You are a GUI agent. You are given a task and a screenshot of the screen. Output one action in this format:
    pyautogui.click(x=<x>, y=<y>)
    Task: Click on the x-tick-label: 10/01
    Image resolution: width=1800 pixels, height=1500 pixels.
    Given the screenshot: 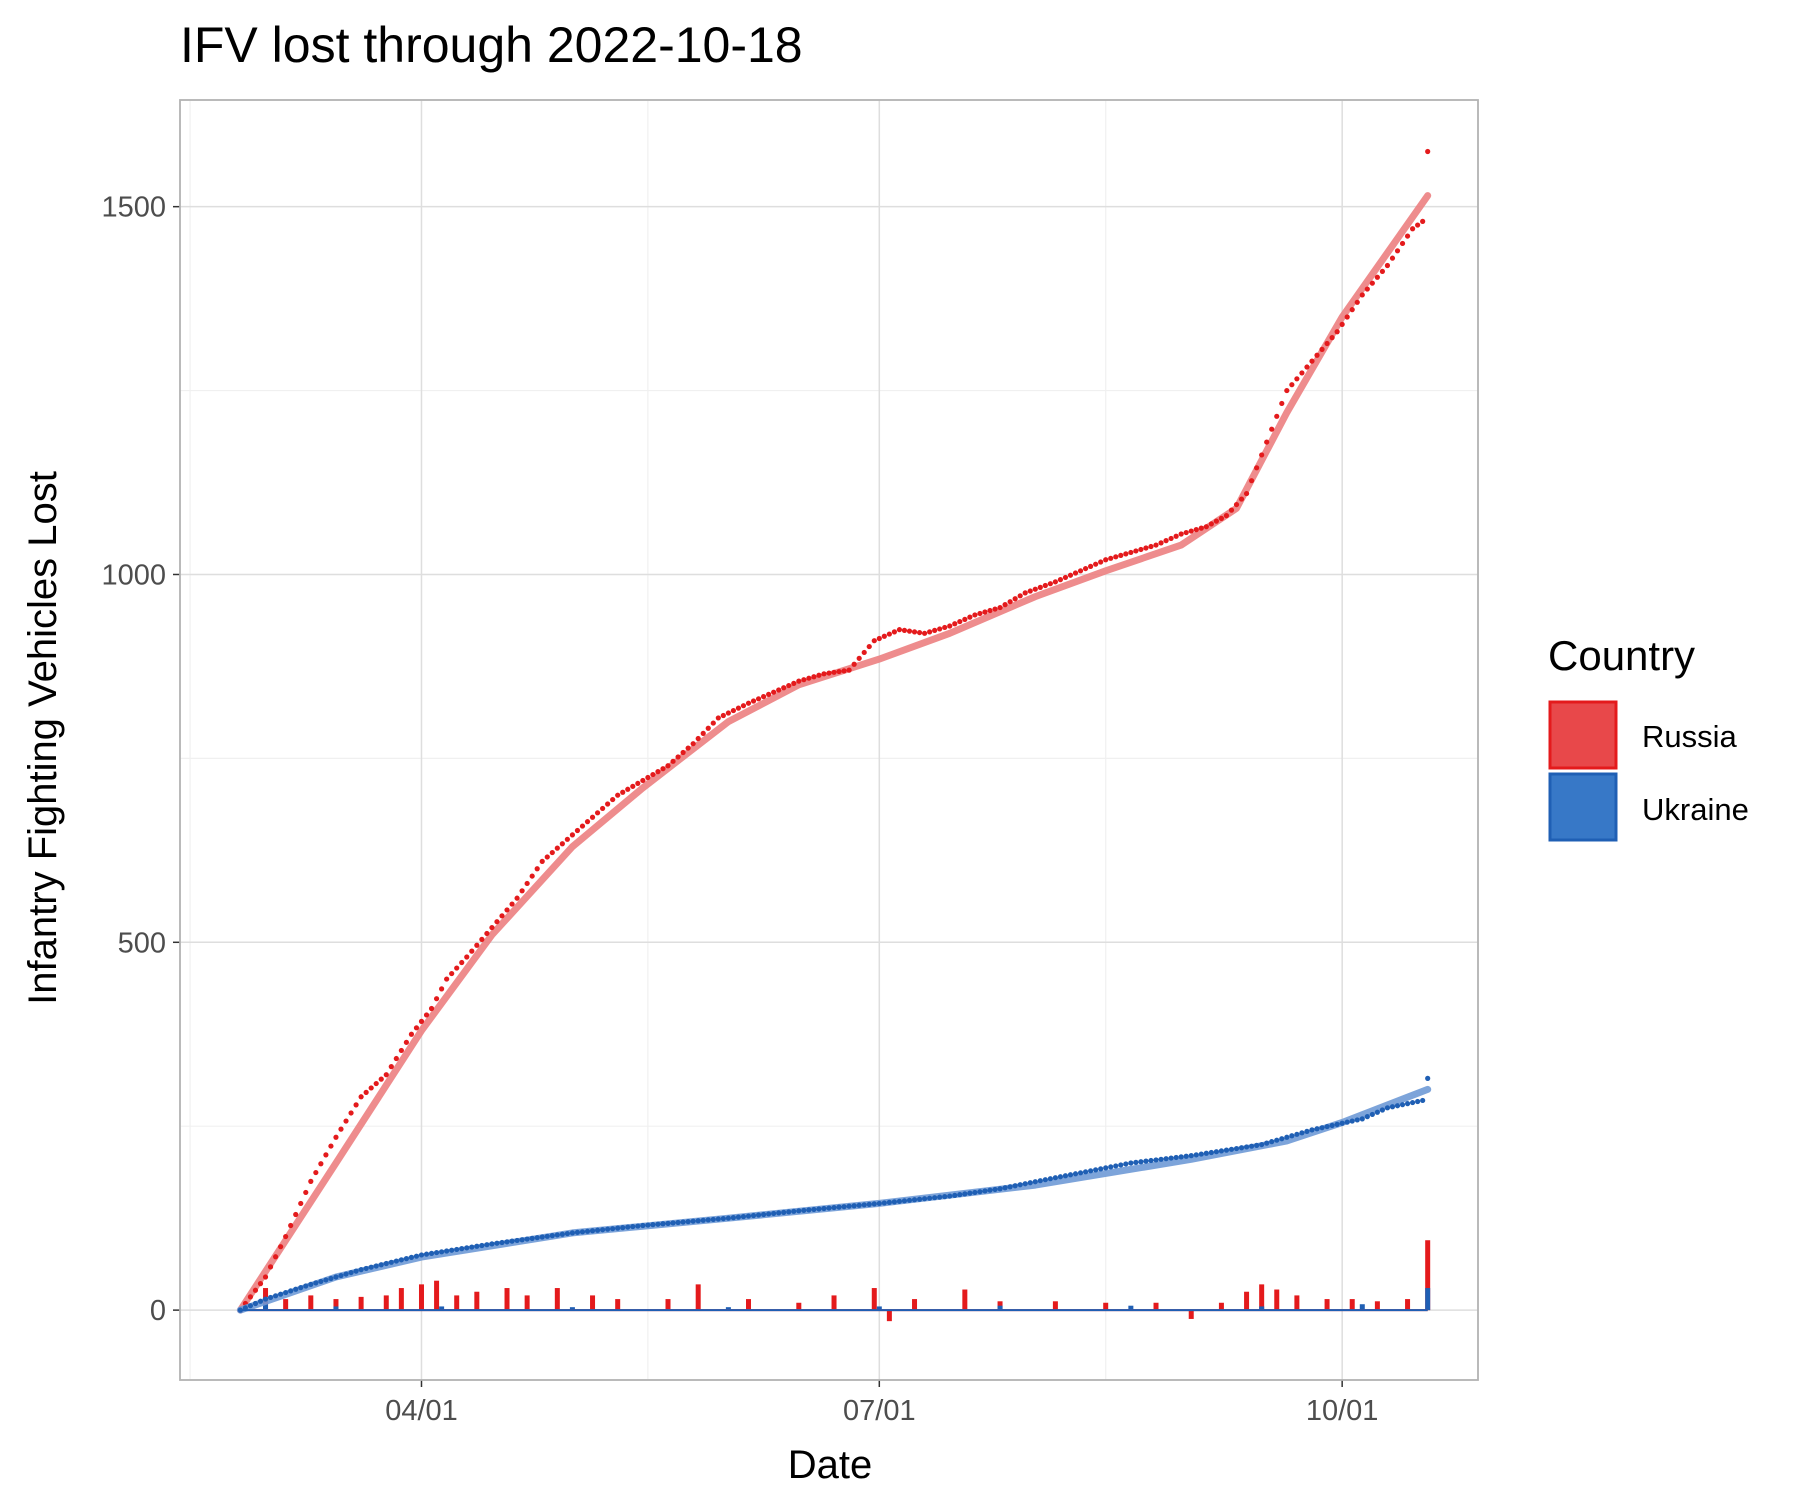 What is the action you would take?
    pyautogui.click(x=1342, y=1411)
    